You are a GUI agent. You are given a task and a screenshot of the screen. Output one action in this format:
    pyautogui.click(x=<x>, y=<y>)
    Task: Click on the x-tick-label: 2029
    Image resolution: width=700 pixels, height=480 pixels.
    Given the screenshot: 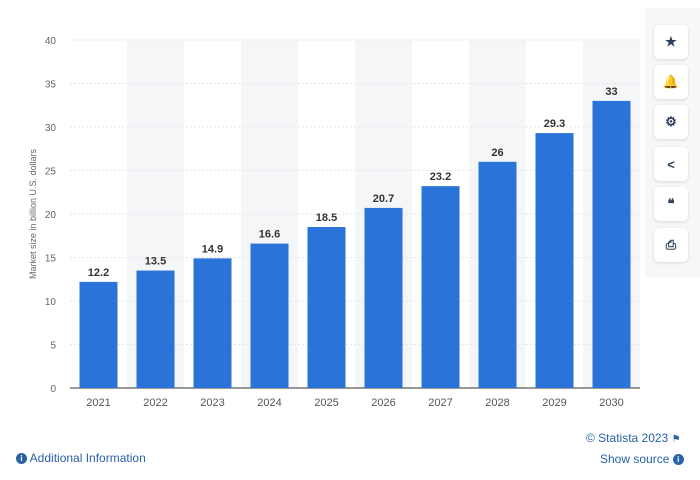 What is the action you would take?
    pyautogui.click(x=554, y=403)
    